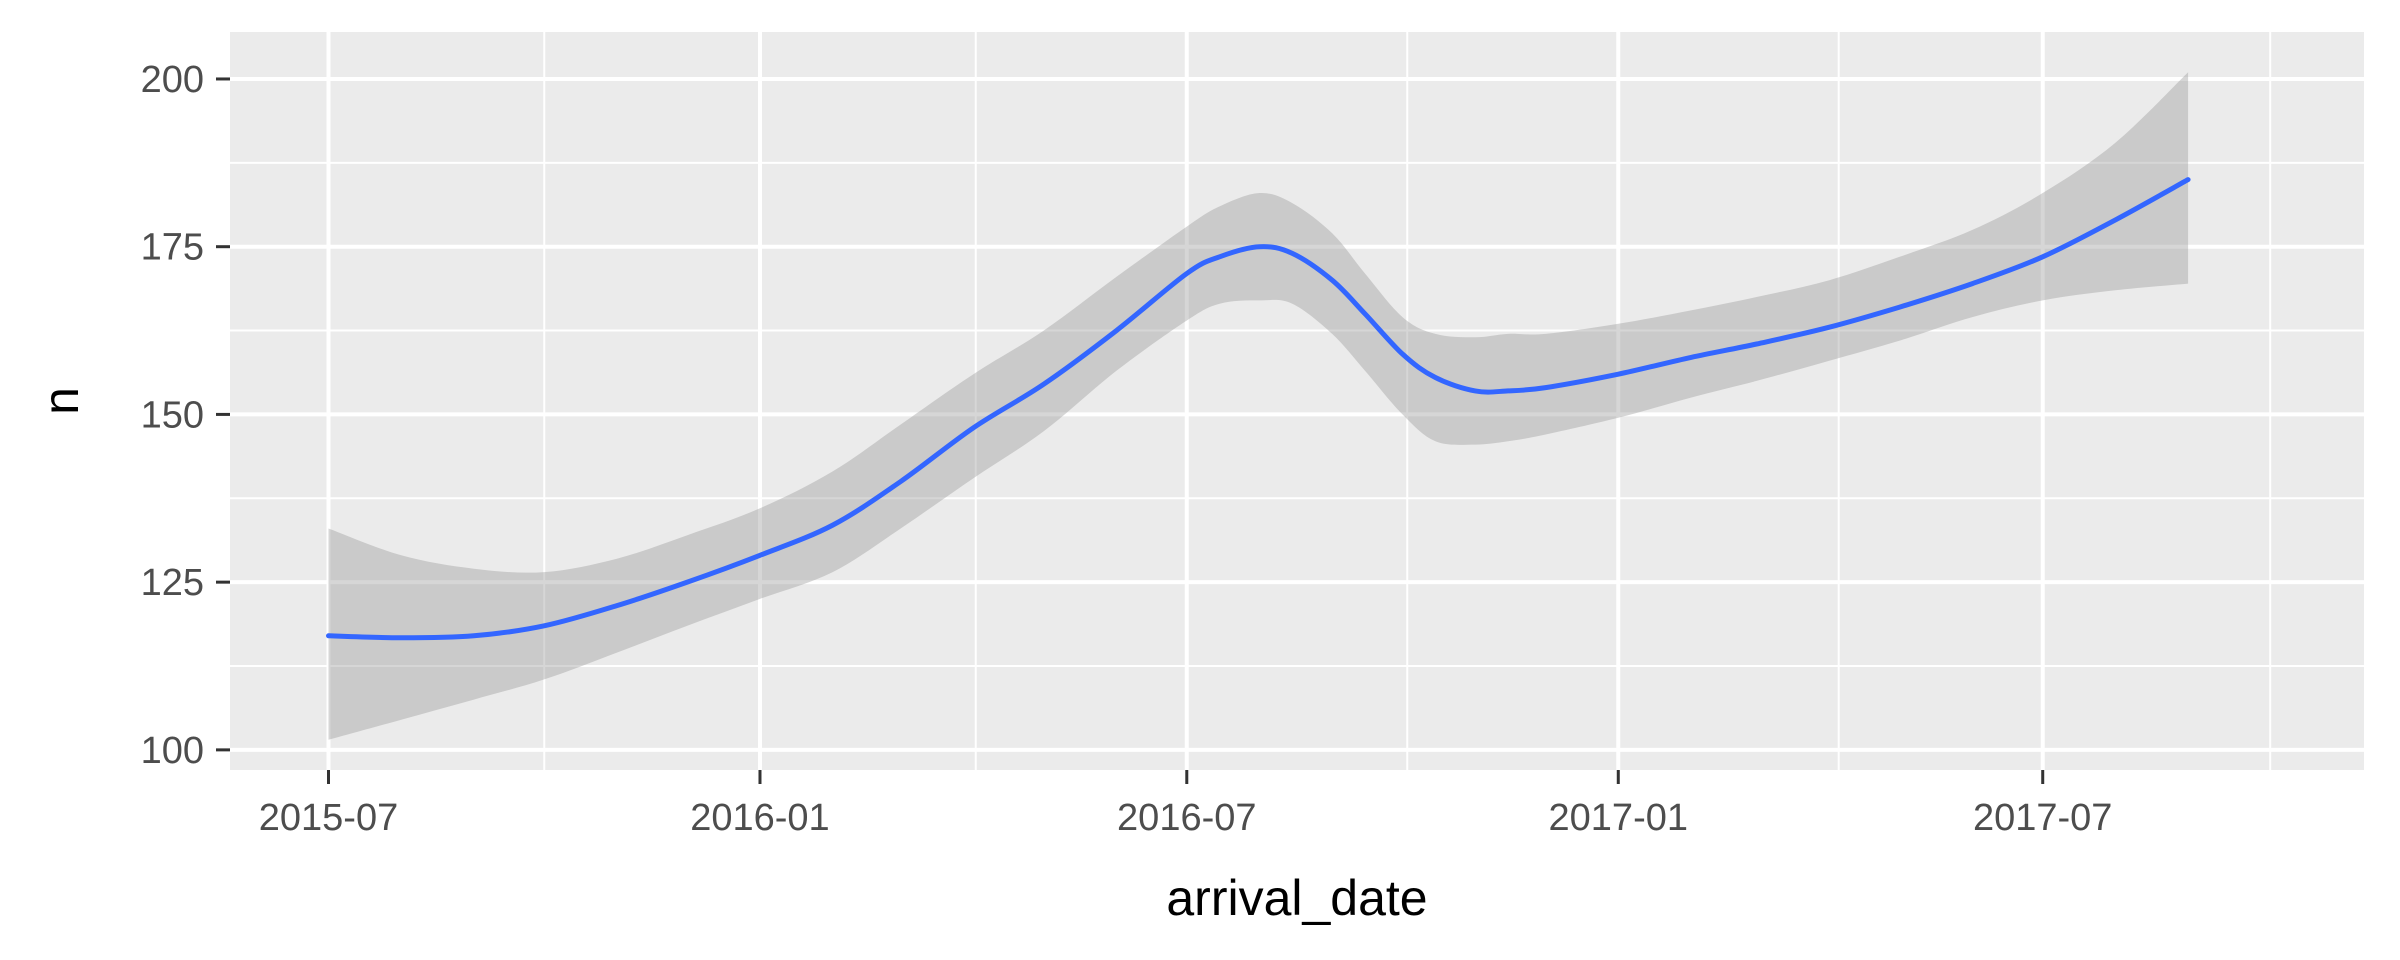  Describe the element at coordinates (61, 401) in the screenshot. I see `y-axis-title: n` at that location.